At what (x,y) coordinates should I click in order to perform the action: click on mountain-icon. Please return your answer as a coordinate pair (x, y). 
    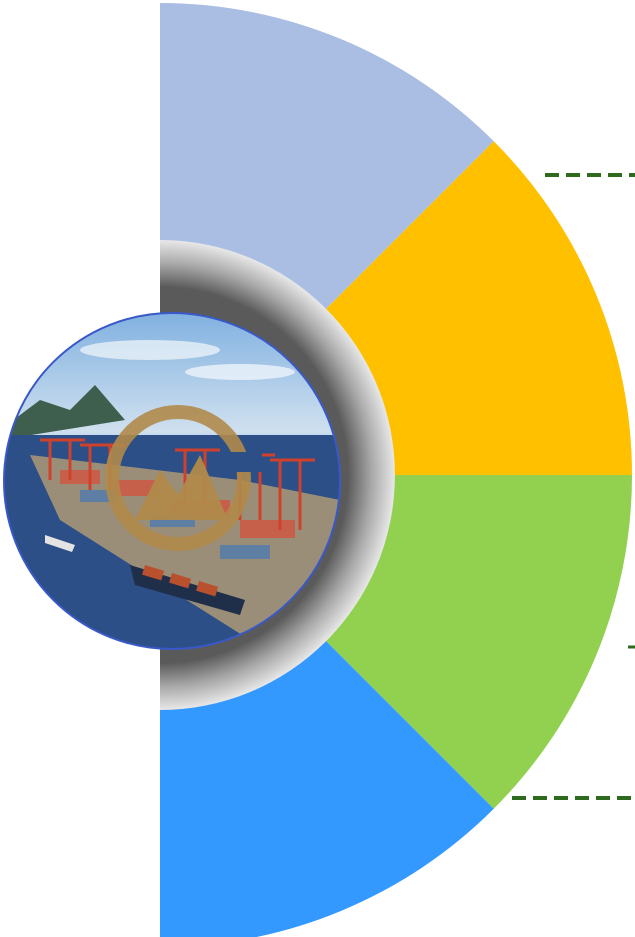
    Looking at the image, I should click on (64, 412).